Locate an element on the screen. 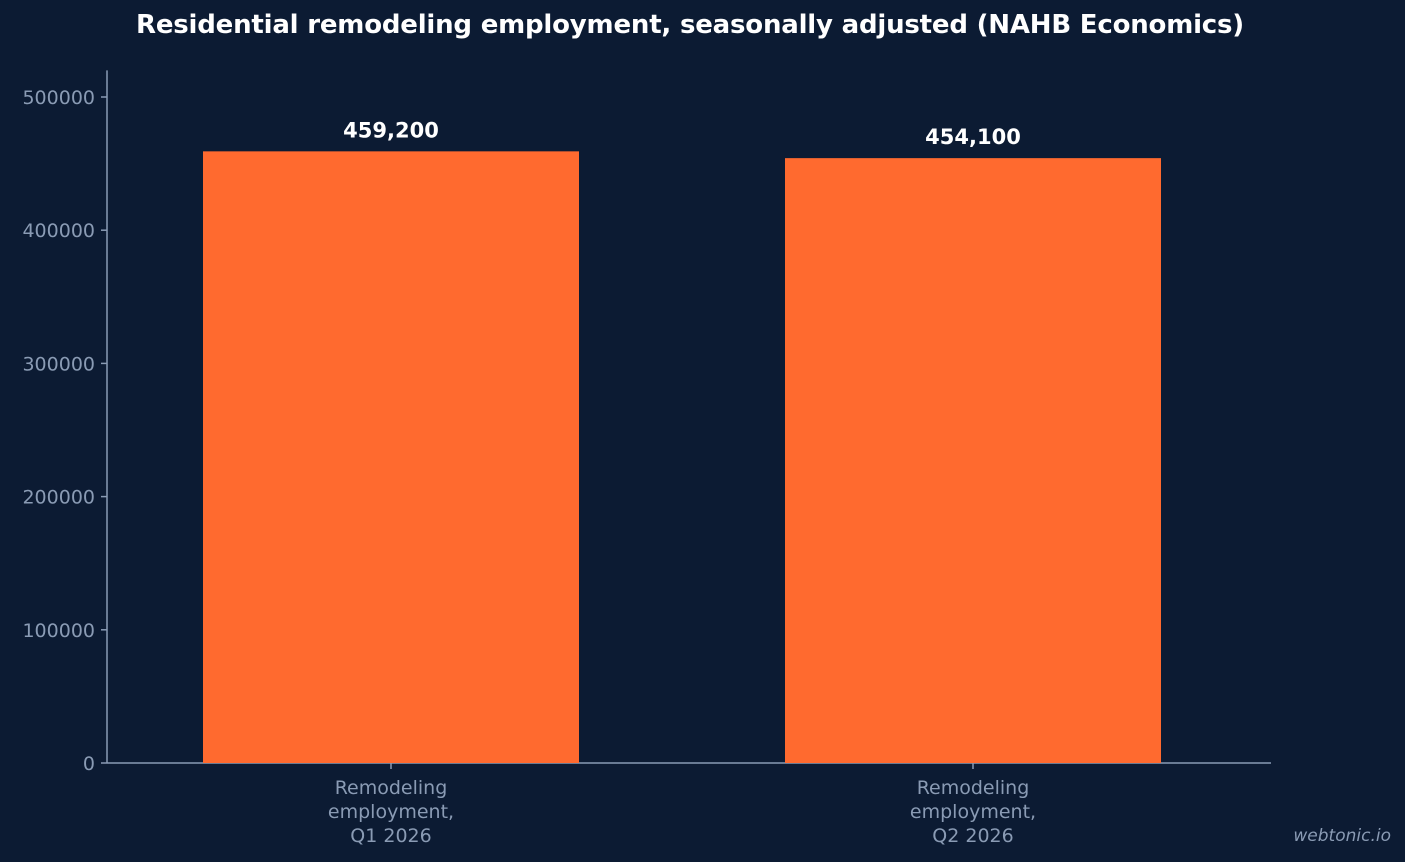  value-labels: 459,200 454,100 is located at coordinates (682, 133).